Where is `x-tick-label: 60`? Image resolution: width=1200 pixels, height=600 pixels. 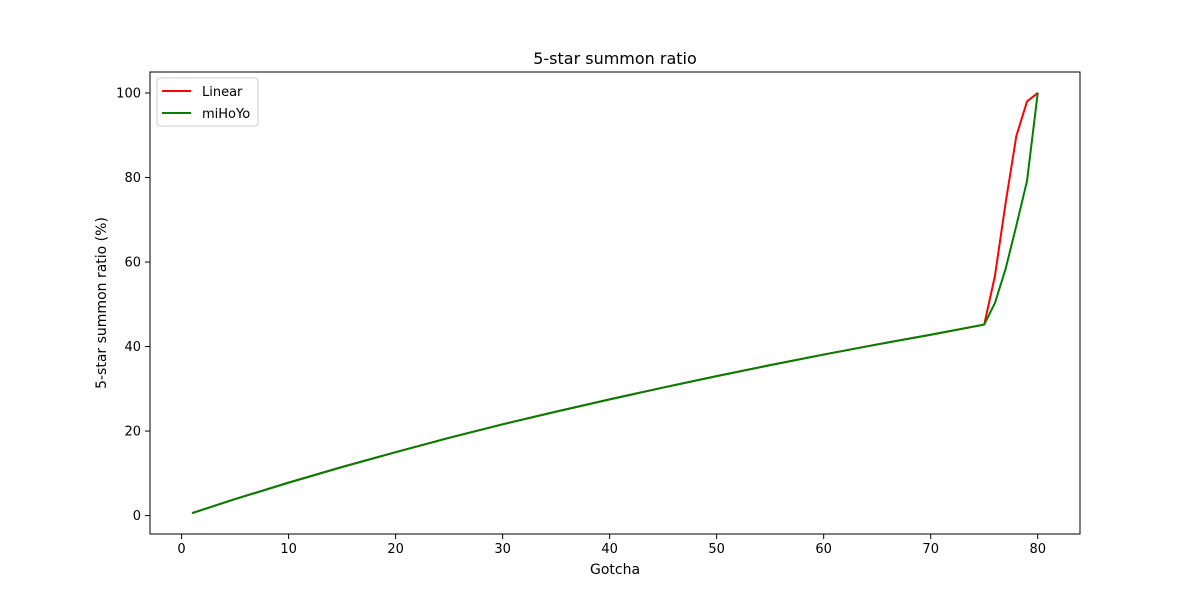
x-tick-label: 60 is located at coordinates (823, 549).